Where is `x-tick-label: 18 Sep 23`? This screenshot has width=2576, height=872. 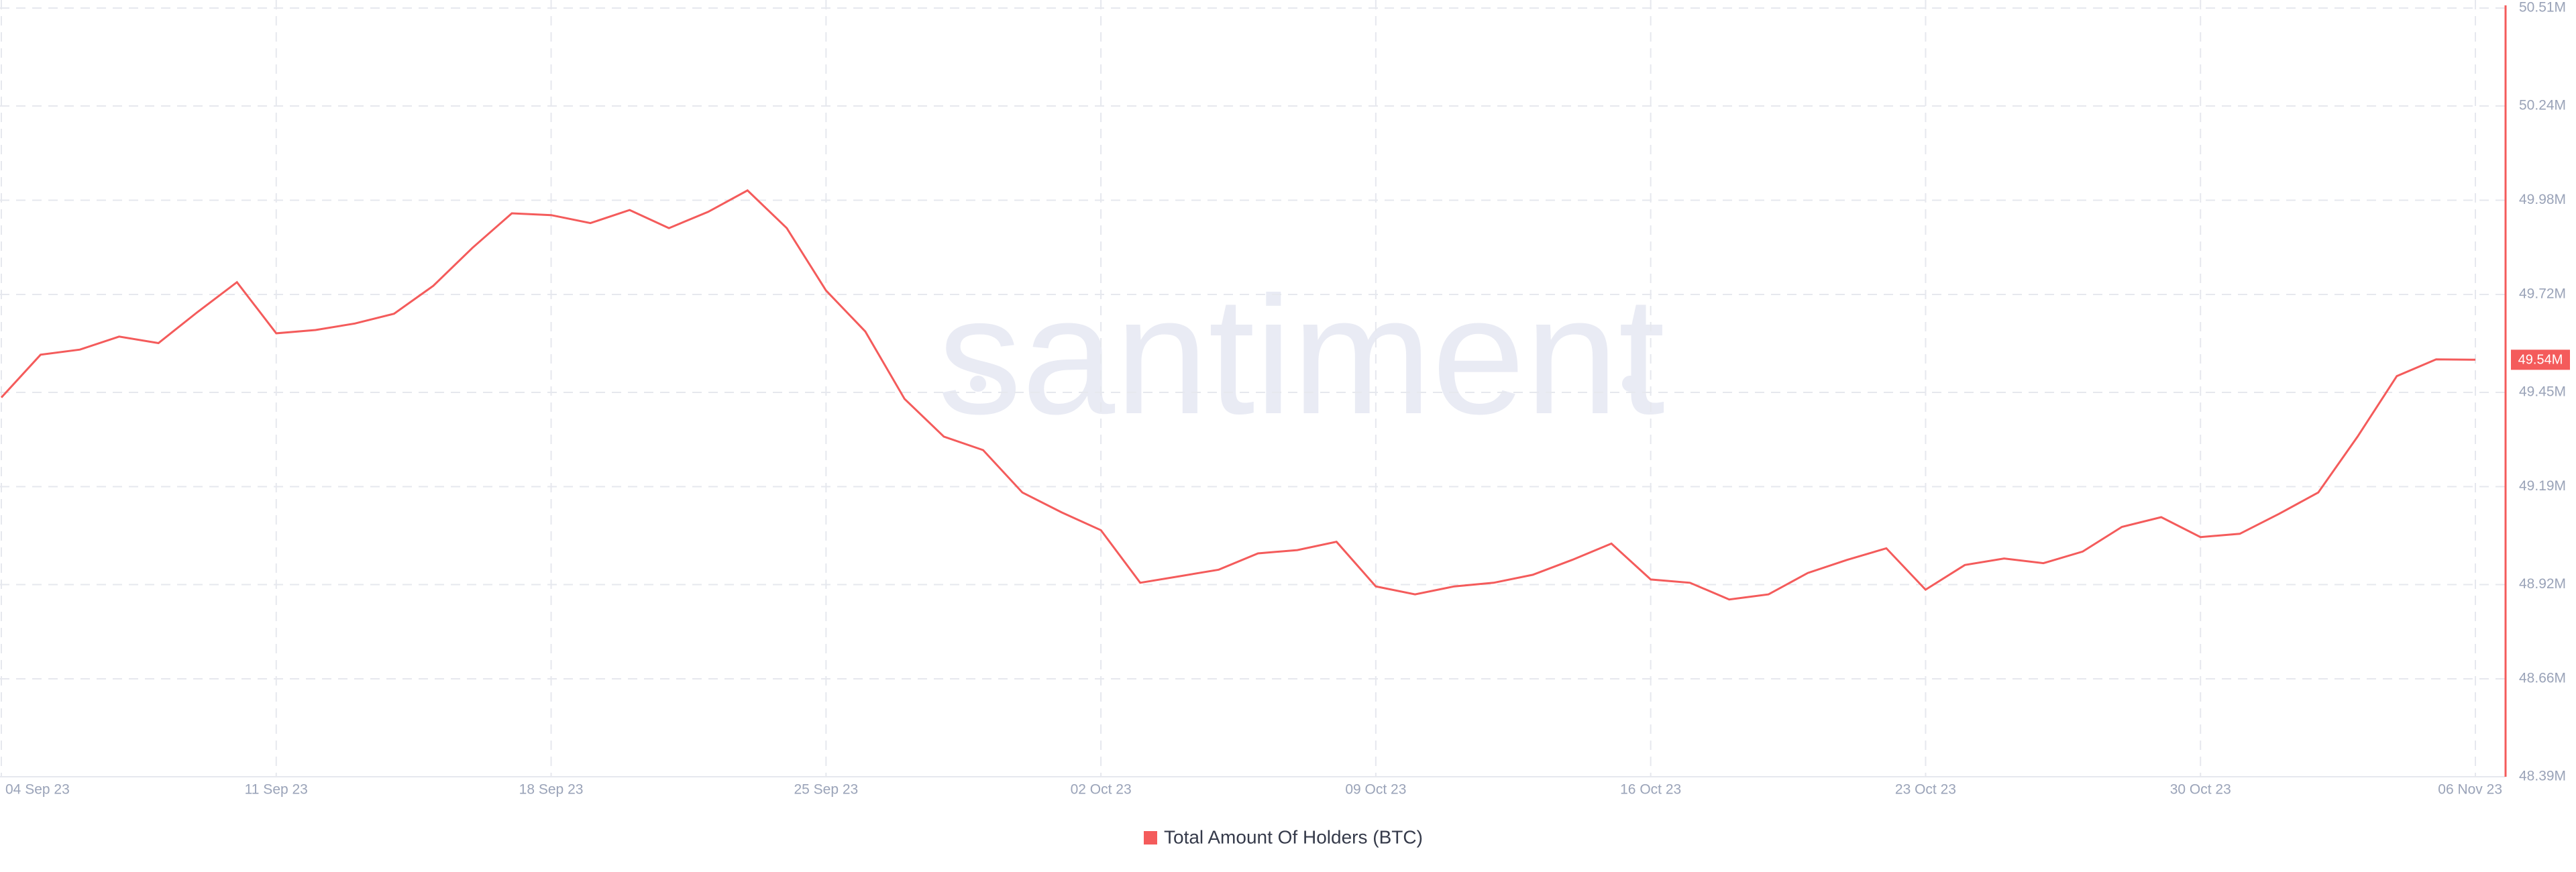
x-tick-label: 18 Sep 23 is located at coordinates (551, 790).